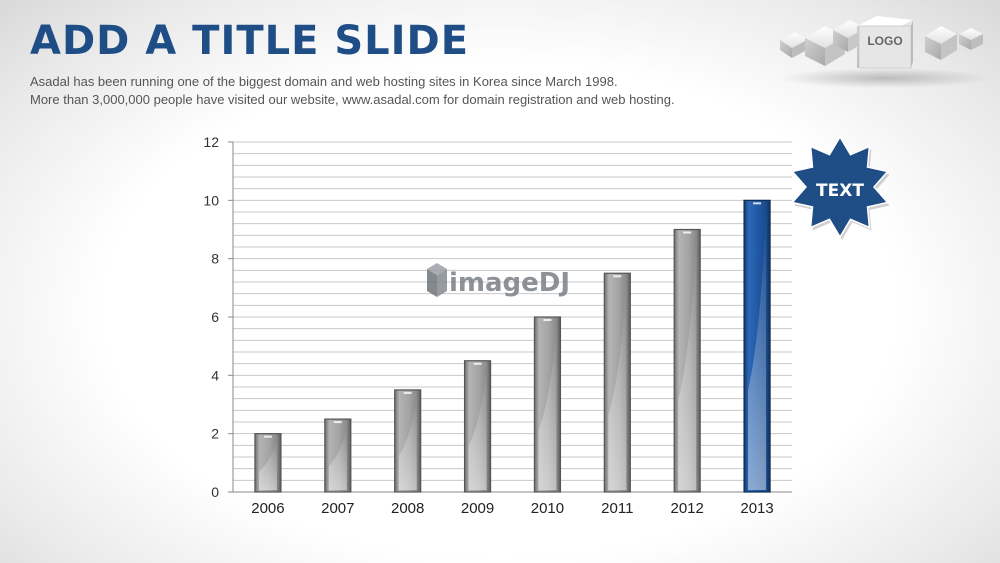 The height and width of the screenshot is (563, 1000). What do you see at coordinates (215, 492) in the screenshot?
I see `y-tick-label: 0` at bounding box center [215, 492].